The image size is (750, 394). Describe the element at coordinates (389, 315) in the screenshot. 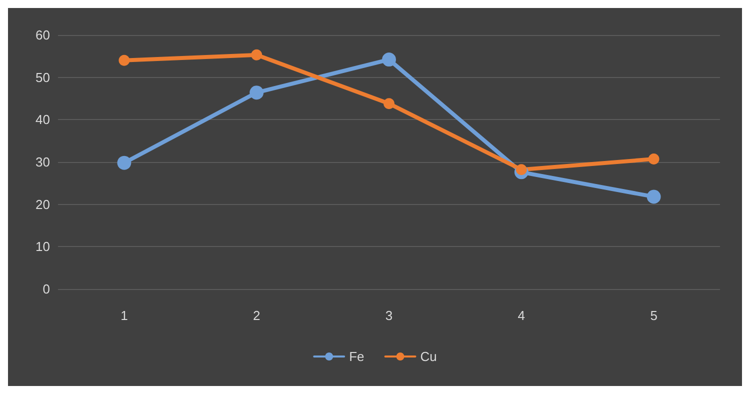

I see `x-tick-label: 3` at that location.